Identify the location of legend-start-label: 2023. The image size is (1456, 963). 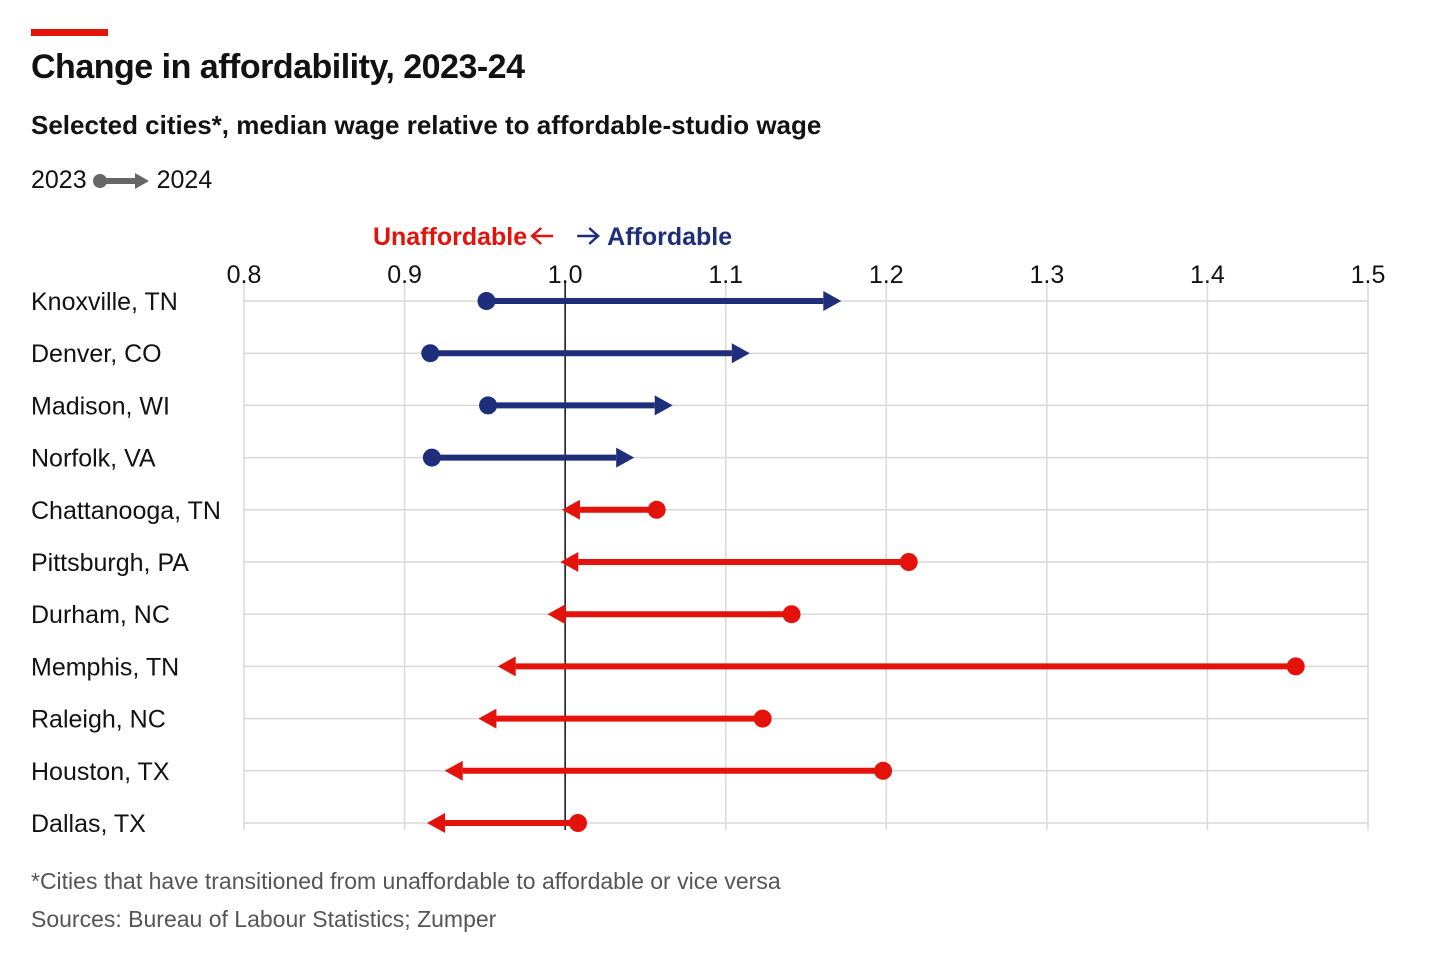
(59, 180).